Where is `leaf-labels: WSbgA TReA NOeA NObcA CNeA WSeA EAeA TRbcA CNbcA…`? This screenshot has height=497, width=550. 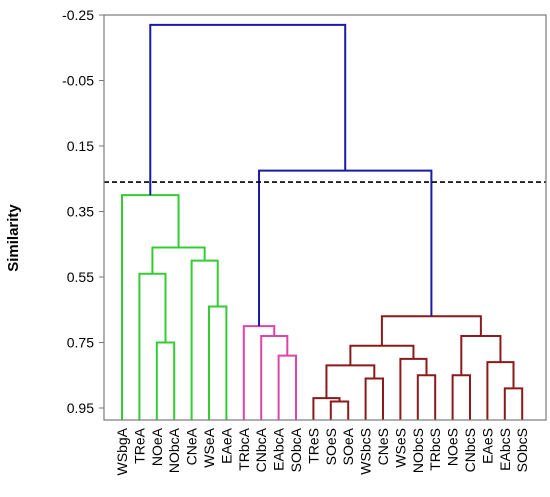
leaf-labels: WSbgA TReA NOeA NObcA CNeA WSeA EAeA TRbcA CNbcA… is located at coordinates (322, 451).